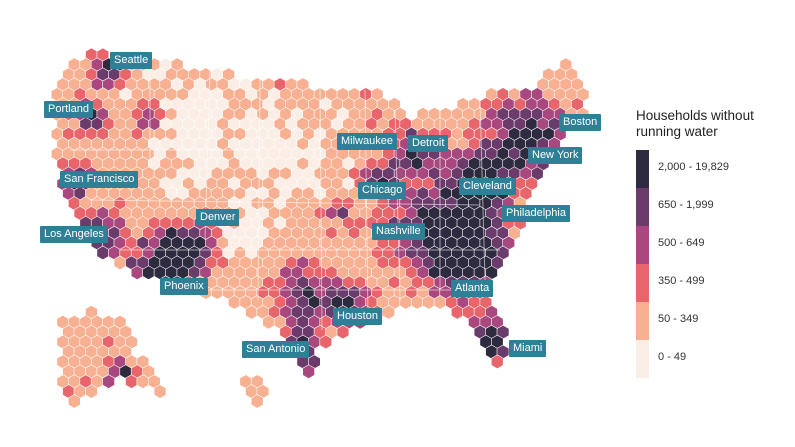 The height and width of the screenshot is (447, 795). I want to click on legend-label: 0 - 49, so click(672, 357).